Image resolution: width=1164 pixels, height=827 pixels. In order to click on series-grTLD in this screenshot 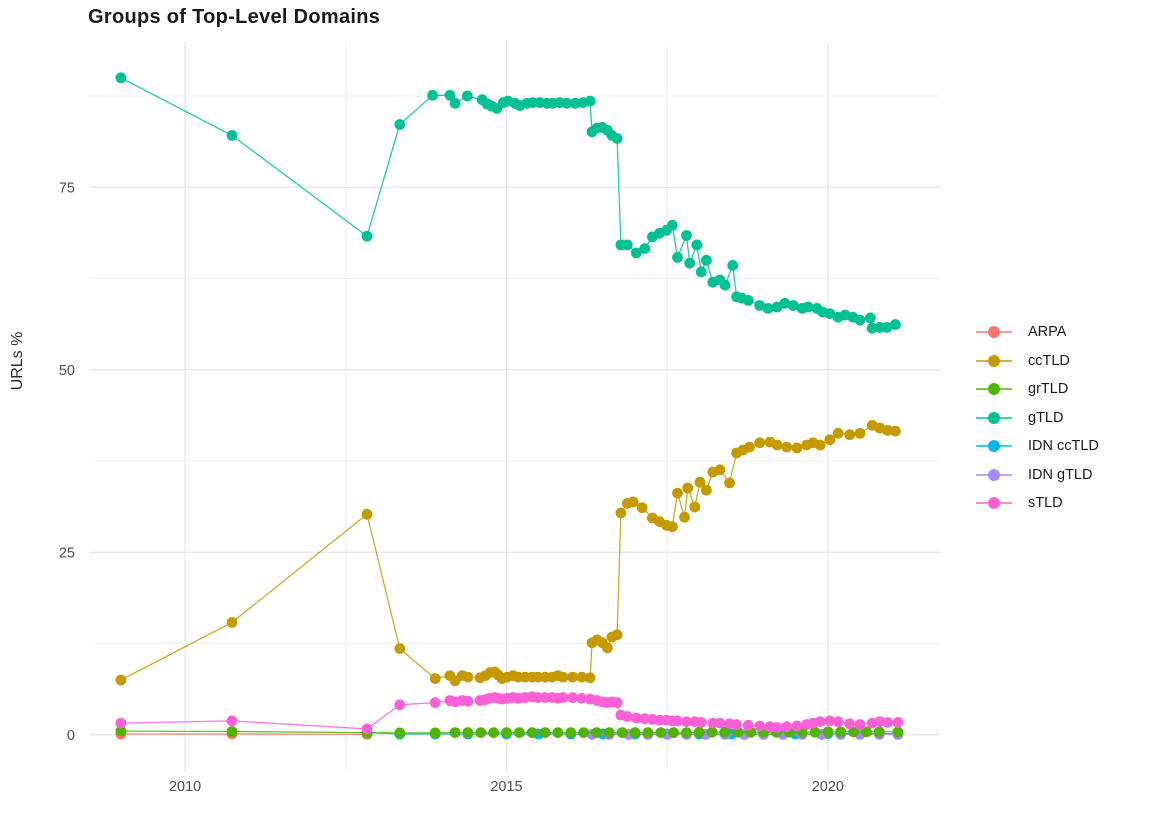, I will do `click(509, 732)`.